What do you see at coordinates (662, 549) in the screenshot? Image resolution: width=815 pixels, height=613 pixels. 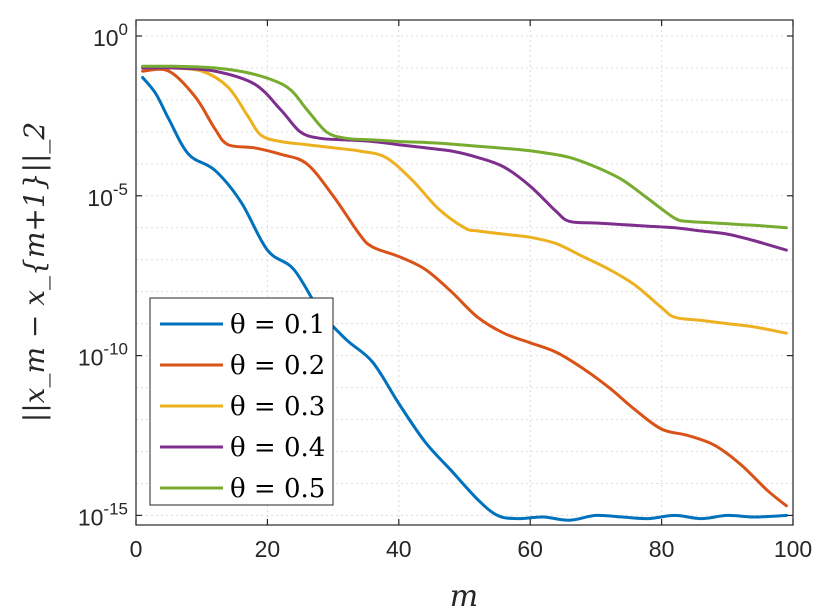 I see `x-tick-label: 80` at bounding box center [662, 549].